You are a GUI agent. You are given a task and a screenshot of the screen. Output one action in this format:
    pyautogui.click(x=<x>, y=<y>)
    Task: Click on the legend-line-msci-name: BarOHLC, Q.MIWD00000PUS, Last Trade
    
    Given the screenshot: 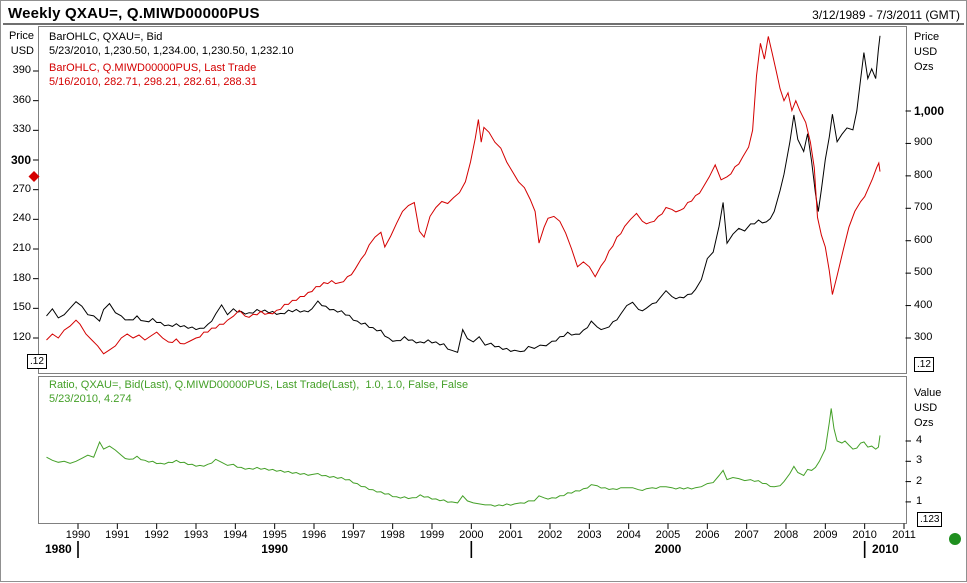 What is the action you would take?
    pyautogui.click(x=153, y=68)
    